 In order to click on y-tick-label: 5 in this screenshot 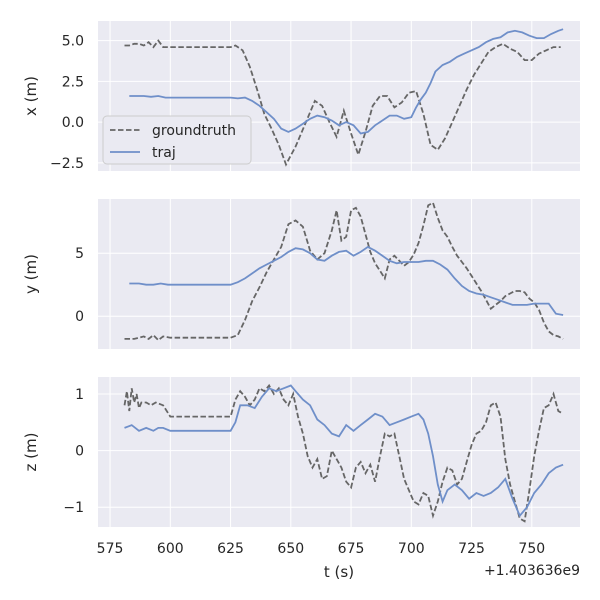, I will do `click(79, 254)`.